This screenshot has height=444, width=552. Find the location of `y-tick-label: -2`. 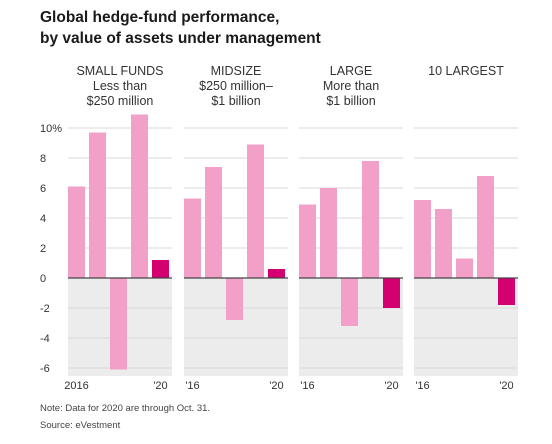

y-tick-label: -2 is located at coordinates (45, 309).